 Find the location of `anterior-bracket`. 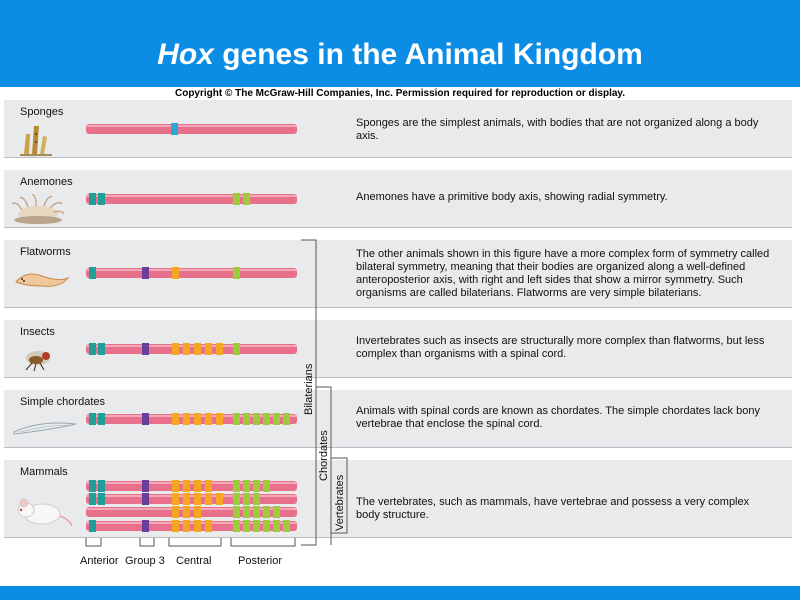

anterior-bracket is located at coordinates (93, 542).